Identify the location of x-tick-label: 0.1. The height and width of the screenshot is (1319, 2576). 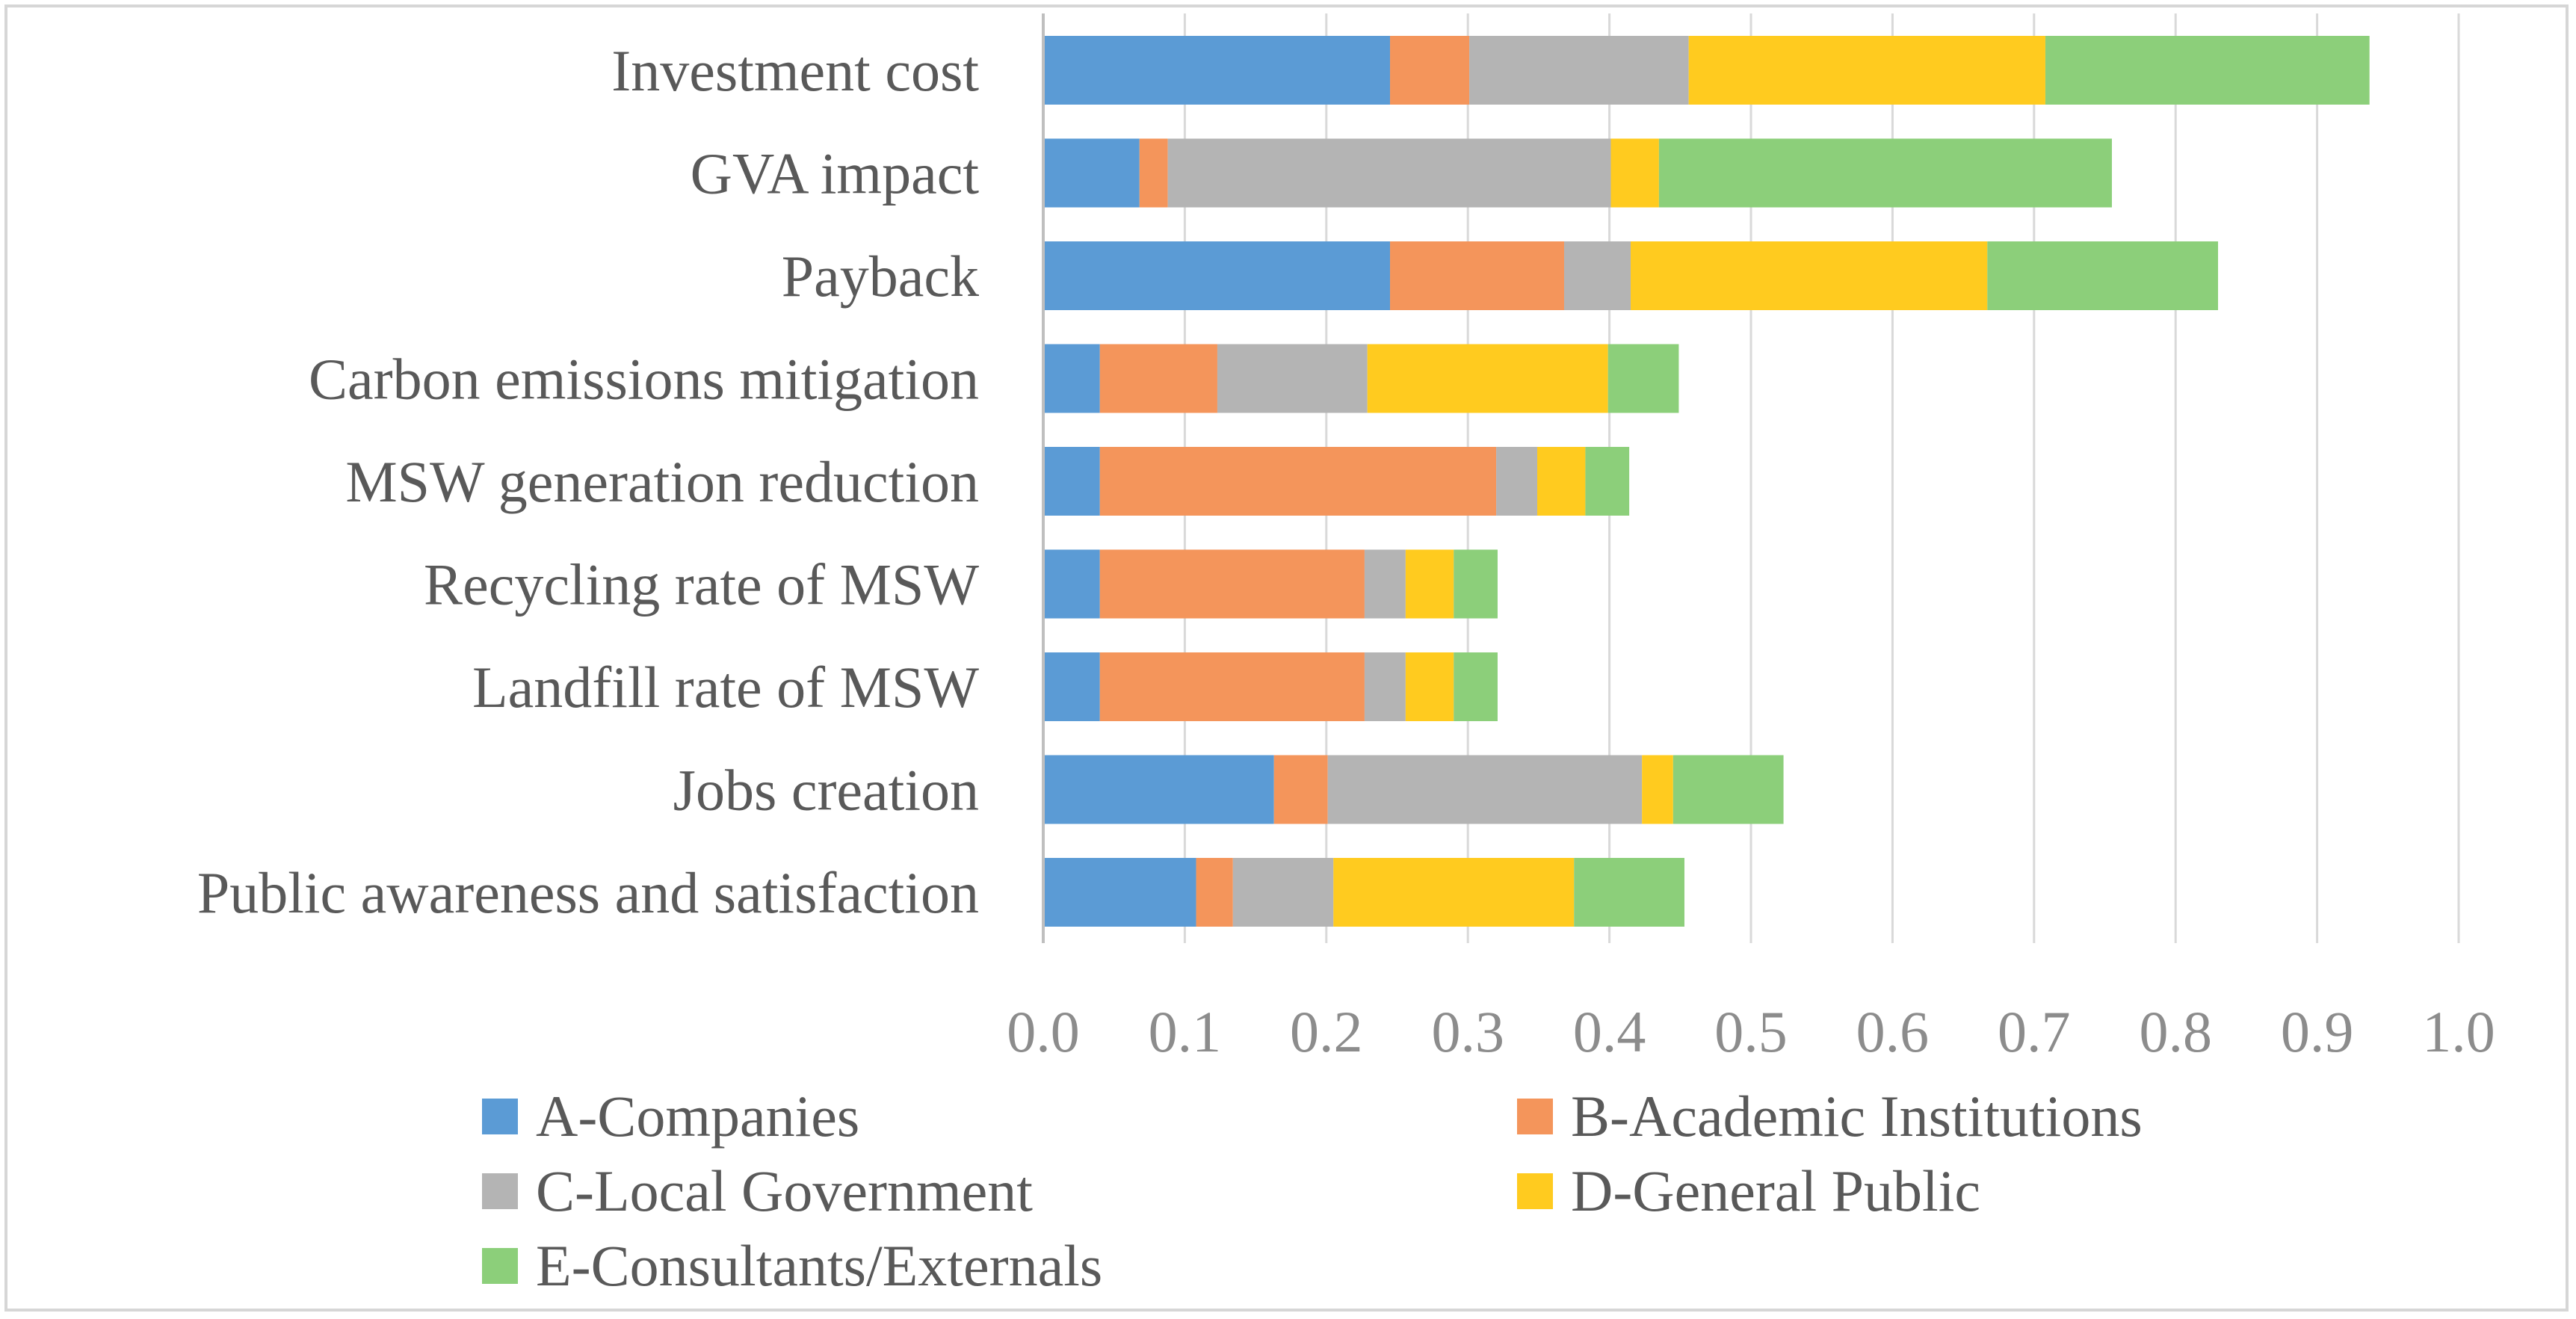
(1186, 1031).